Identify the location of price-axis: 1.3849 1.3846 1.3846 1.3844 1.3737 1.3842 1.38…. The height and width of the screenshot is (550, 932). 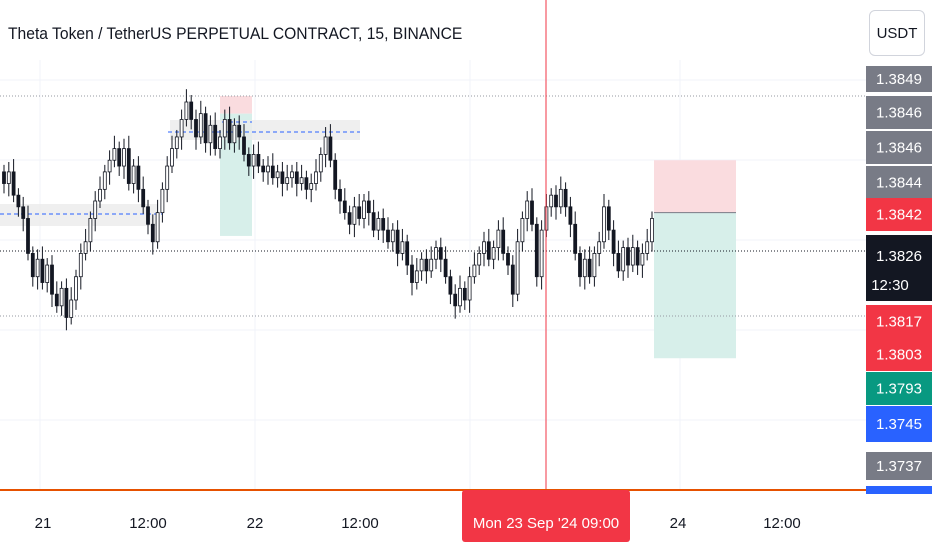
(899, 305).